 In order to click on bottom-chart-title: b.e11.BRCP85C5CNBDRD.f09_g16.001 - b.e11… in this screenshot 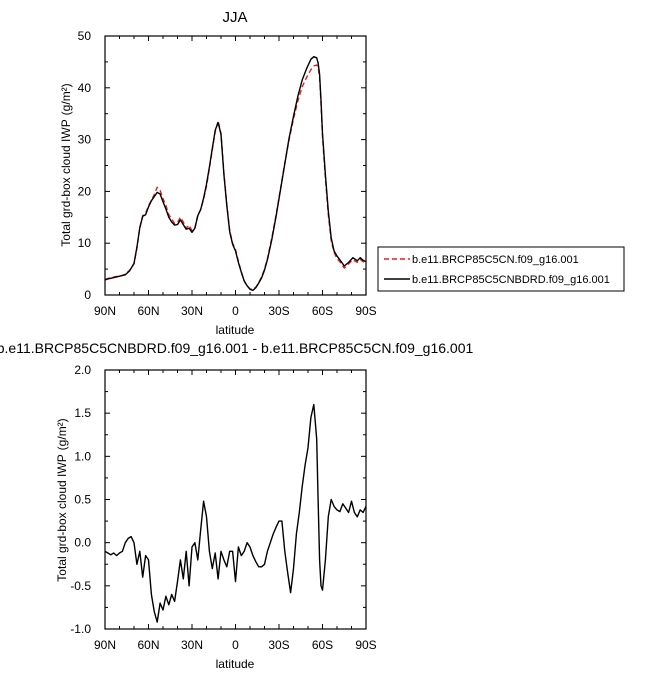, I will do `click(236, 348)`.